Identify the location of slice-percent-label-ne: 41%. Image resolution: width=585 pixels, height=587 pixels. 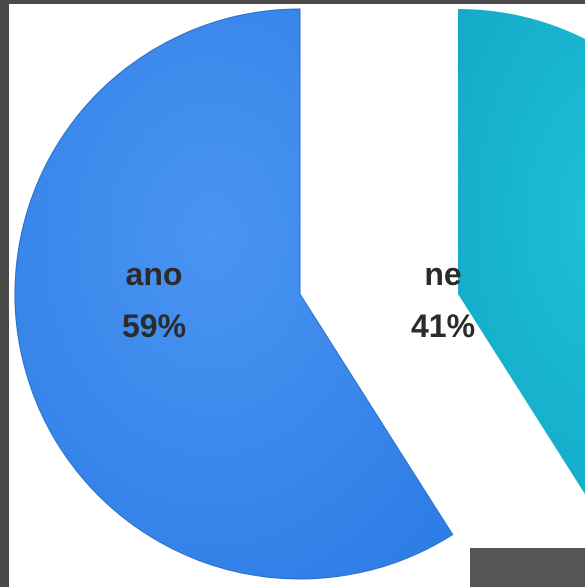
(443, 326).